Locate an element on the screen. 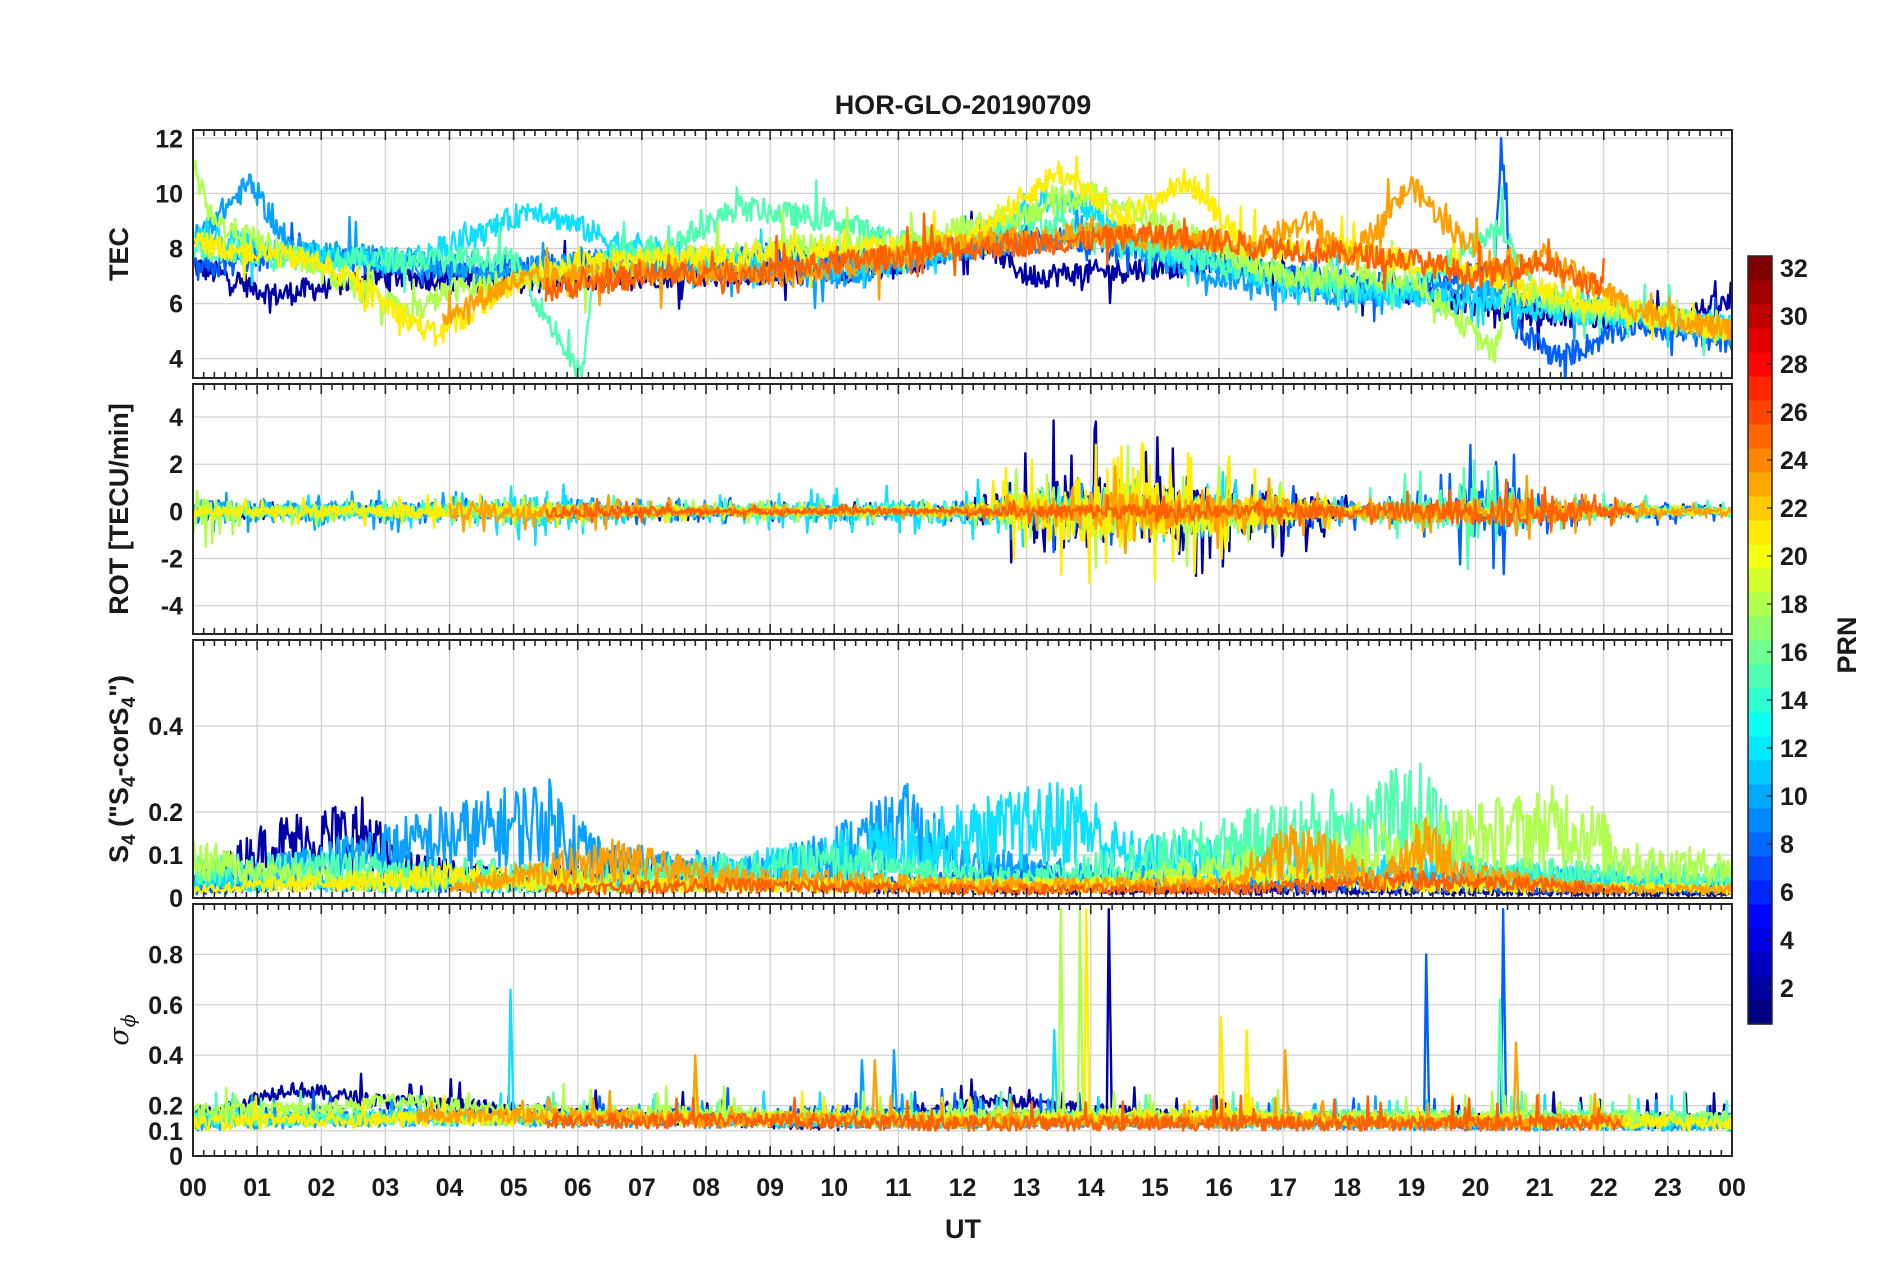 The width and height of the screenshot is (1902, 1272). x-tick-label: 04 is located at coordinates (450, 1188).